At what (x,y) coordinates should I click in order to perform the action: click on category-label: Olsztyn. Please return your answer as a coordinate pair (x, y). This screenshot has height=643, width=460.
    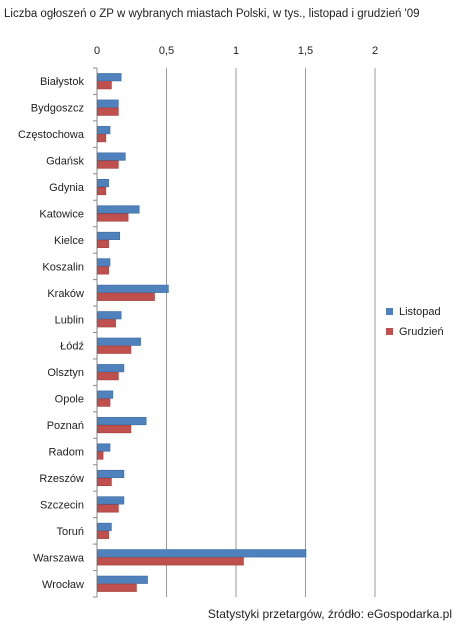
    Looking at the image, I should click on (65, 373).